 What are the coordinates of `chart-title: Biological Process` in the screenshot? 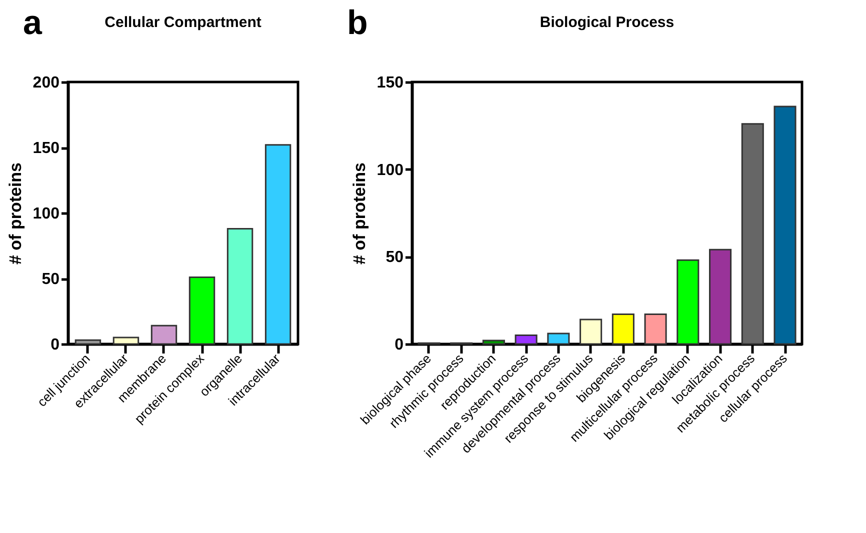 It's located at (607, 22).